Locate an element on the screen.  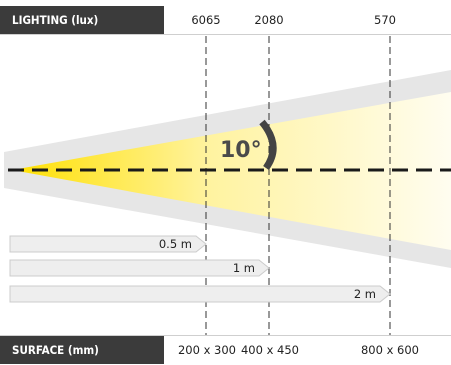
lux-value-2m: 570 is located at coordinates (385, 20).